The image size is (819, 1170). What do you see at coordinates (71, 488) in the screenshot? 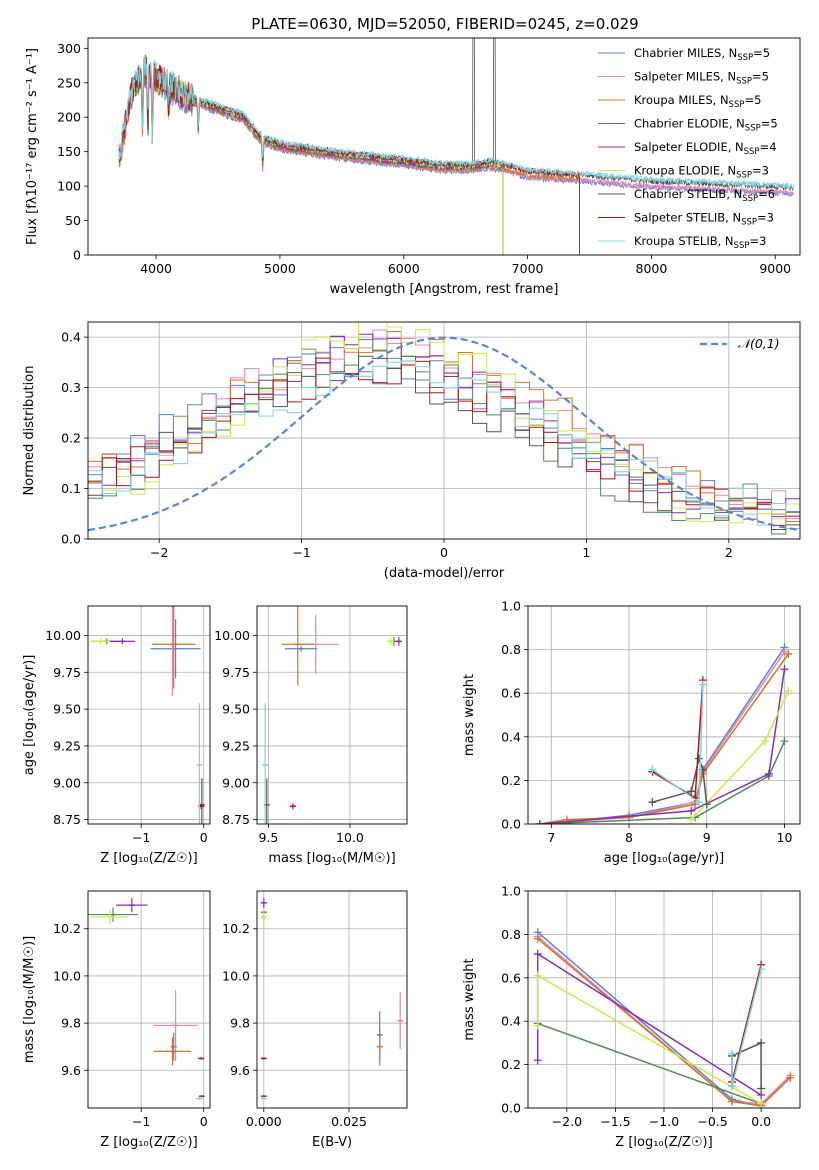
I see `y-tick-label: 0.1` at bounding box center [71, 488].